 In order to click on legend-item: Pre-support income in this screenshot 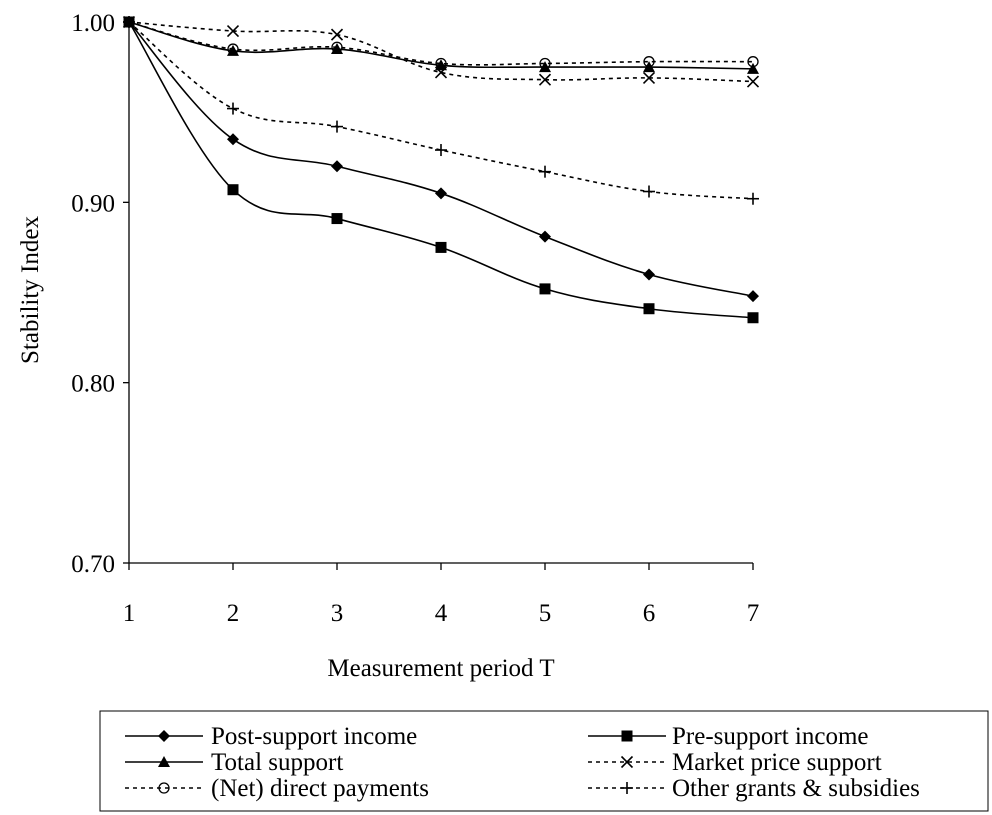, I will do `click(728, 736)`.